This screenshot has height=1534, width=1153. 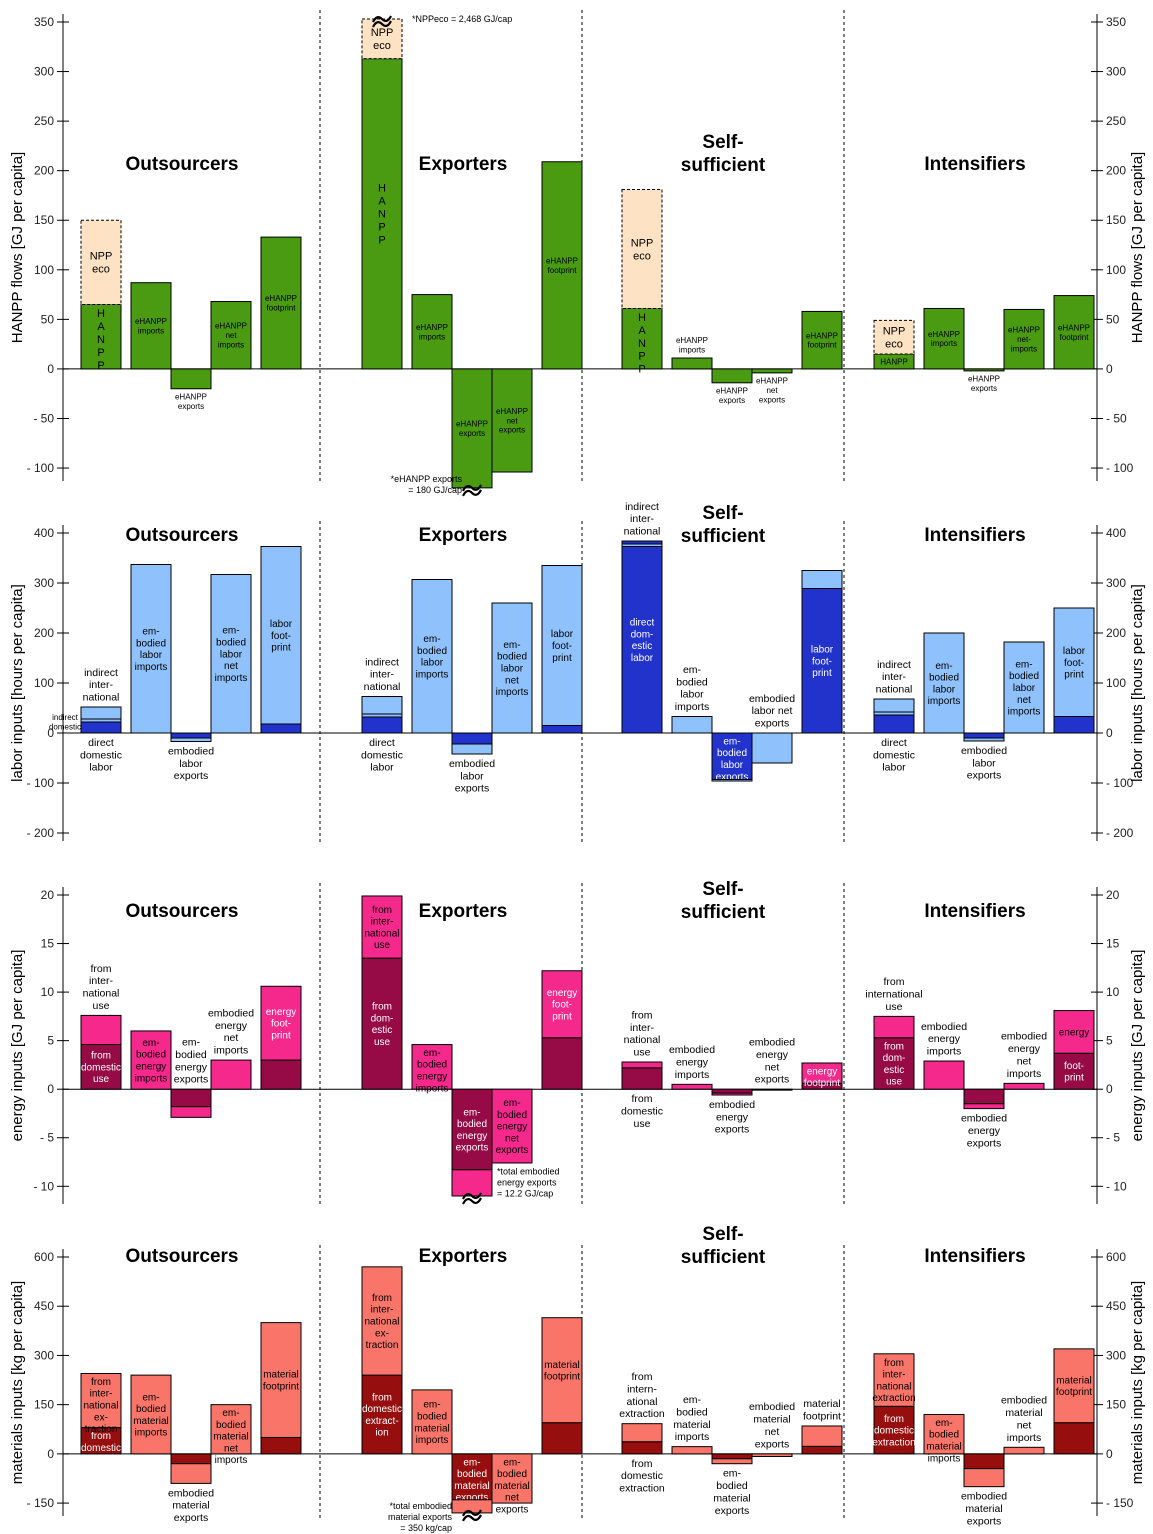 I want to click on bar-label: energy foot-print, so click(x=281, y=1024).